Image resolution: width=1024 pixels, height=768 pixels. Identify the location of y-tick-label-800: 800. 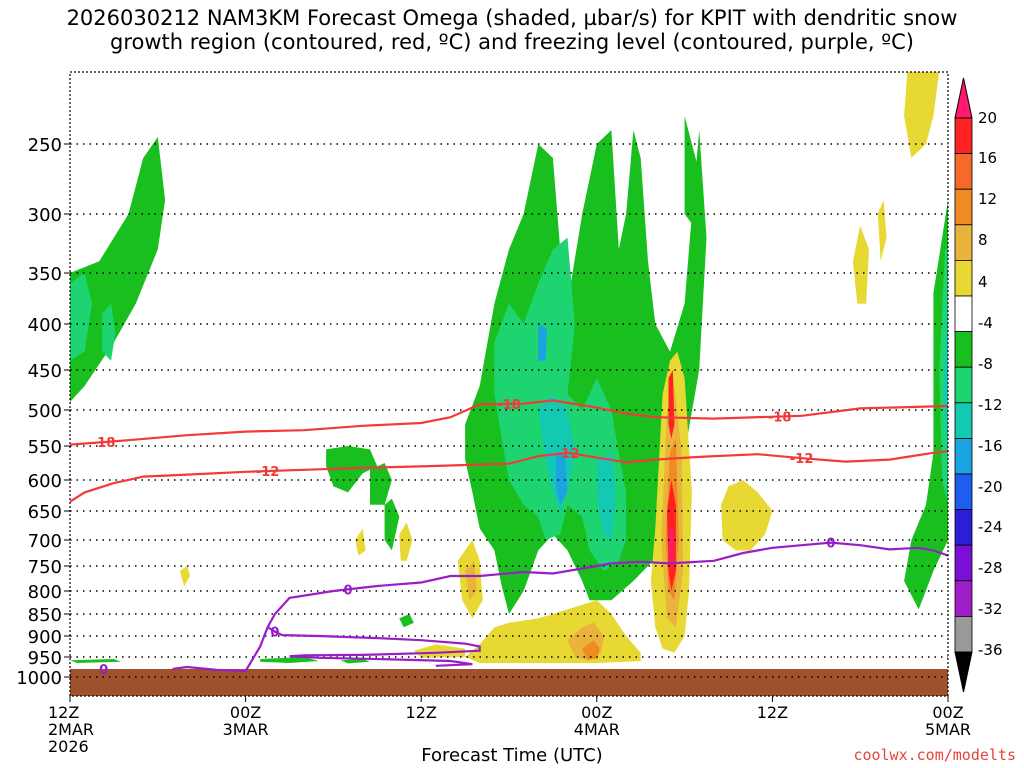
(45, 592).